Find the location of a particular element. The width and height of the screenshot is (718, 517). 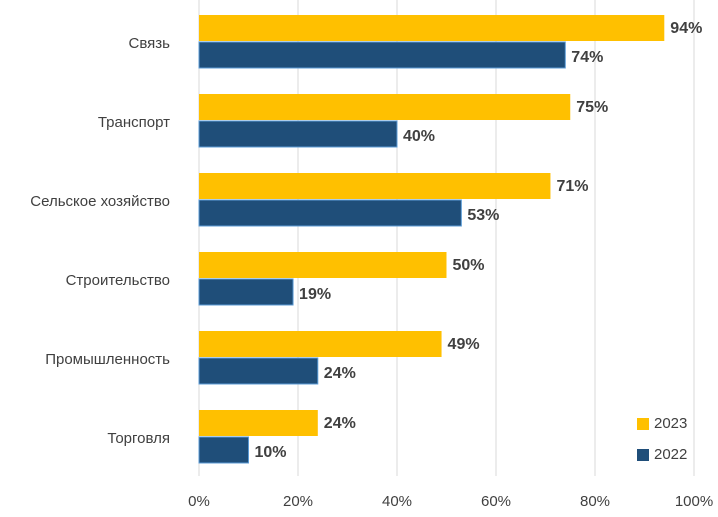

data-label: 49% is located at coordinates (464, 344).